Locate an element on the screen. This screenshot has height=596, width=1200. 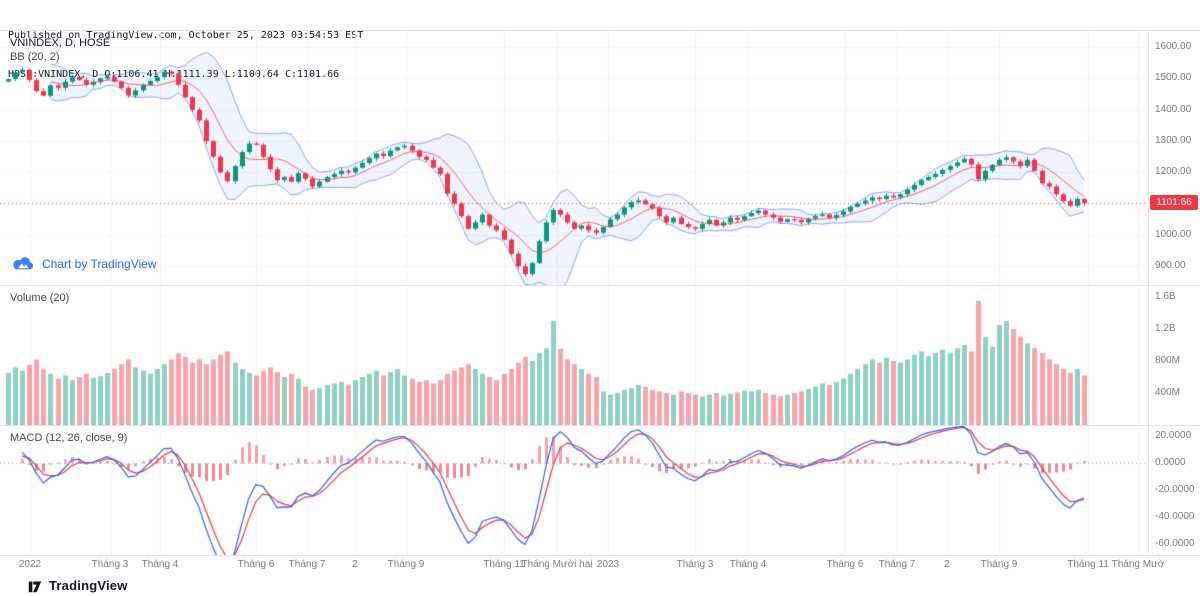
time-axis-label: Tháng Mười hai is located at coordinates (557, 564).